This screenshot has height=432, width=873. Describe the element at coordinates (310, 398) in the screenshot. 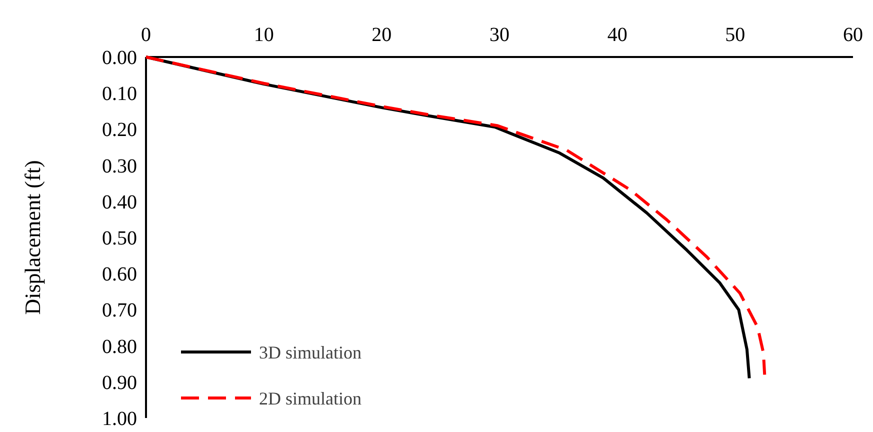

I see `legend-label: 2D simulation` at that location.